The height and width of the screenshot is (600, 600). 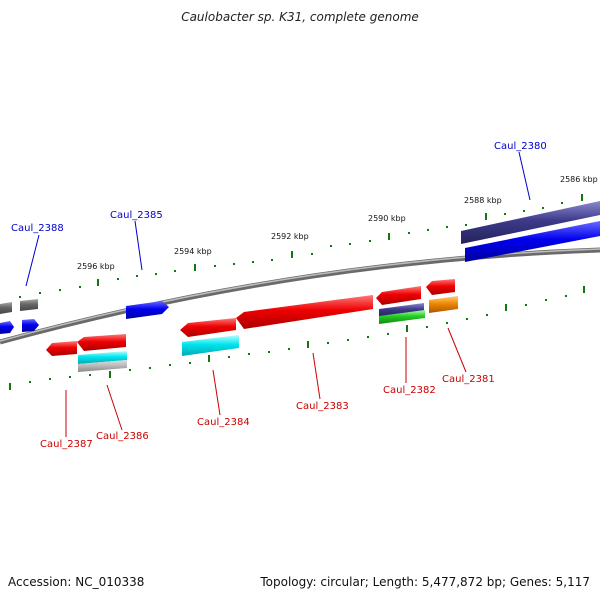 I want to click on gene-label: Caul_2383, so click(x=322, y=406).